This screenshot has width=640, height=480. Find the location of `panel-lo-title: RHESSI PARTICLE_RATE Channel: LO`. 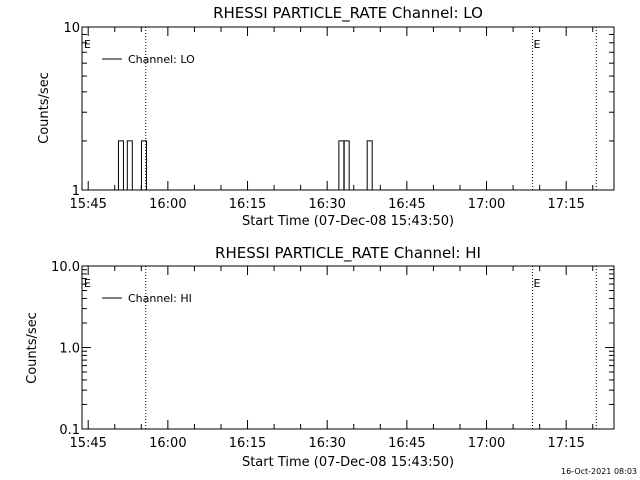

panel-lo-title: RHESSI PARTICLE_RATE Channel: LO is located at coordinates (348, 13).